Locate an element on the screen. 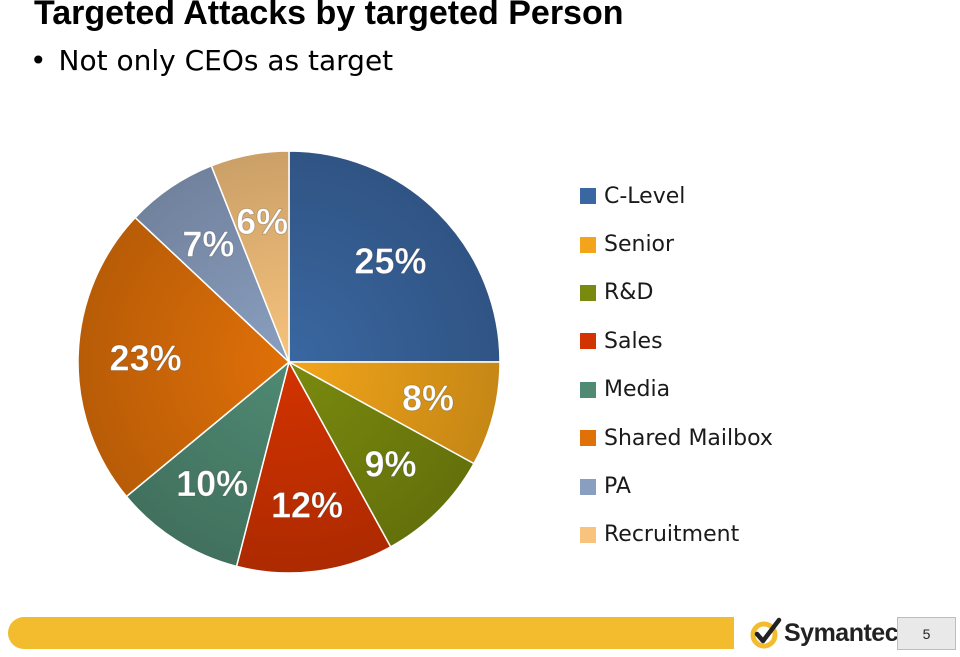 This screenshot has width=960, height=657. legend-item-senior: Senior is located at coordinates (710, 244).